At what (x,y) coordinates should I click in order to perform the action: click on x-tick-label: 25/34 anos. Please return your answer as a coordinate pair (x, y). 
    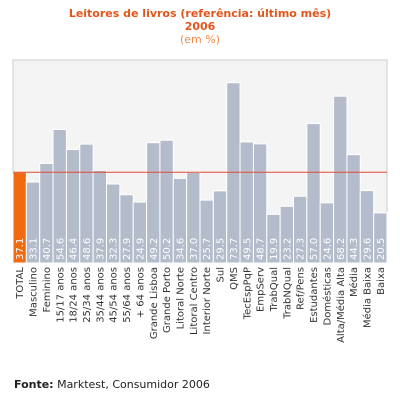
    Looking at the image, I should click on (87, 295).